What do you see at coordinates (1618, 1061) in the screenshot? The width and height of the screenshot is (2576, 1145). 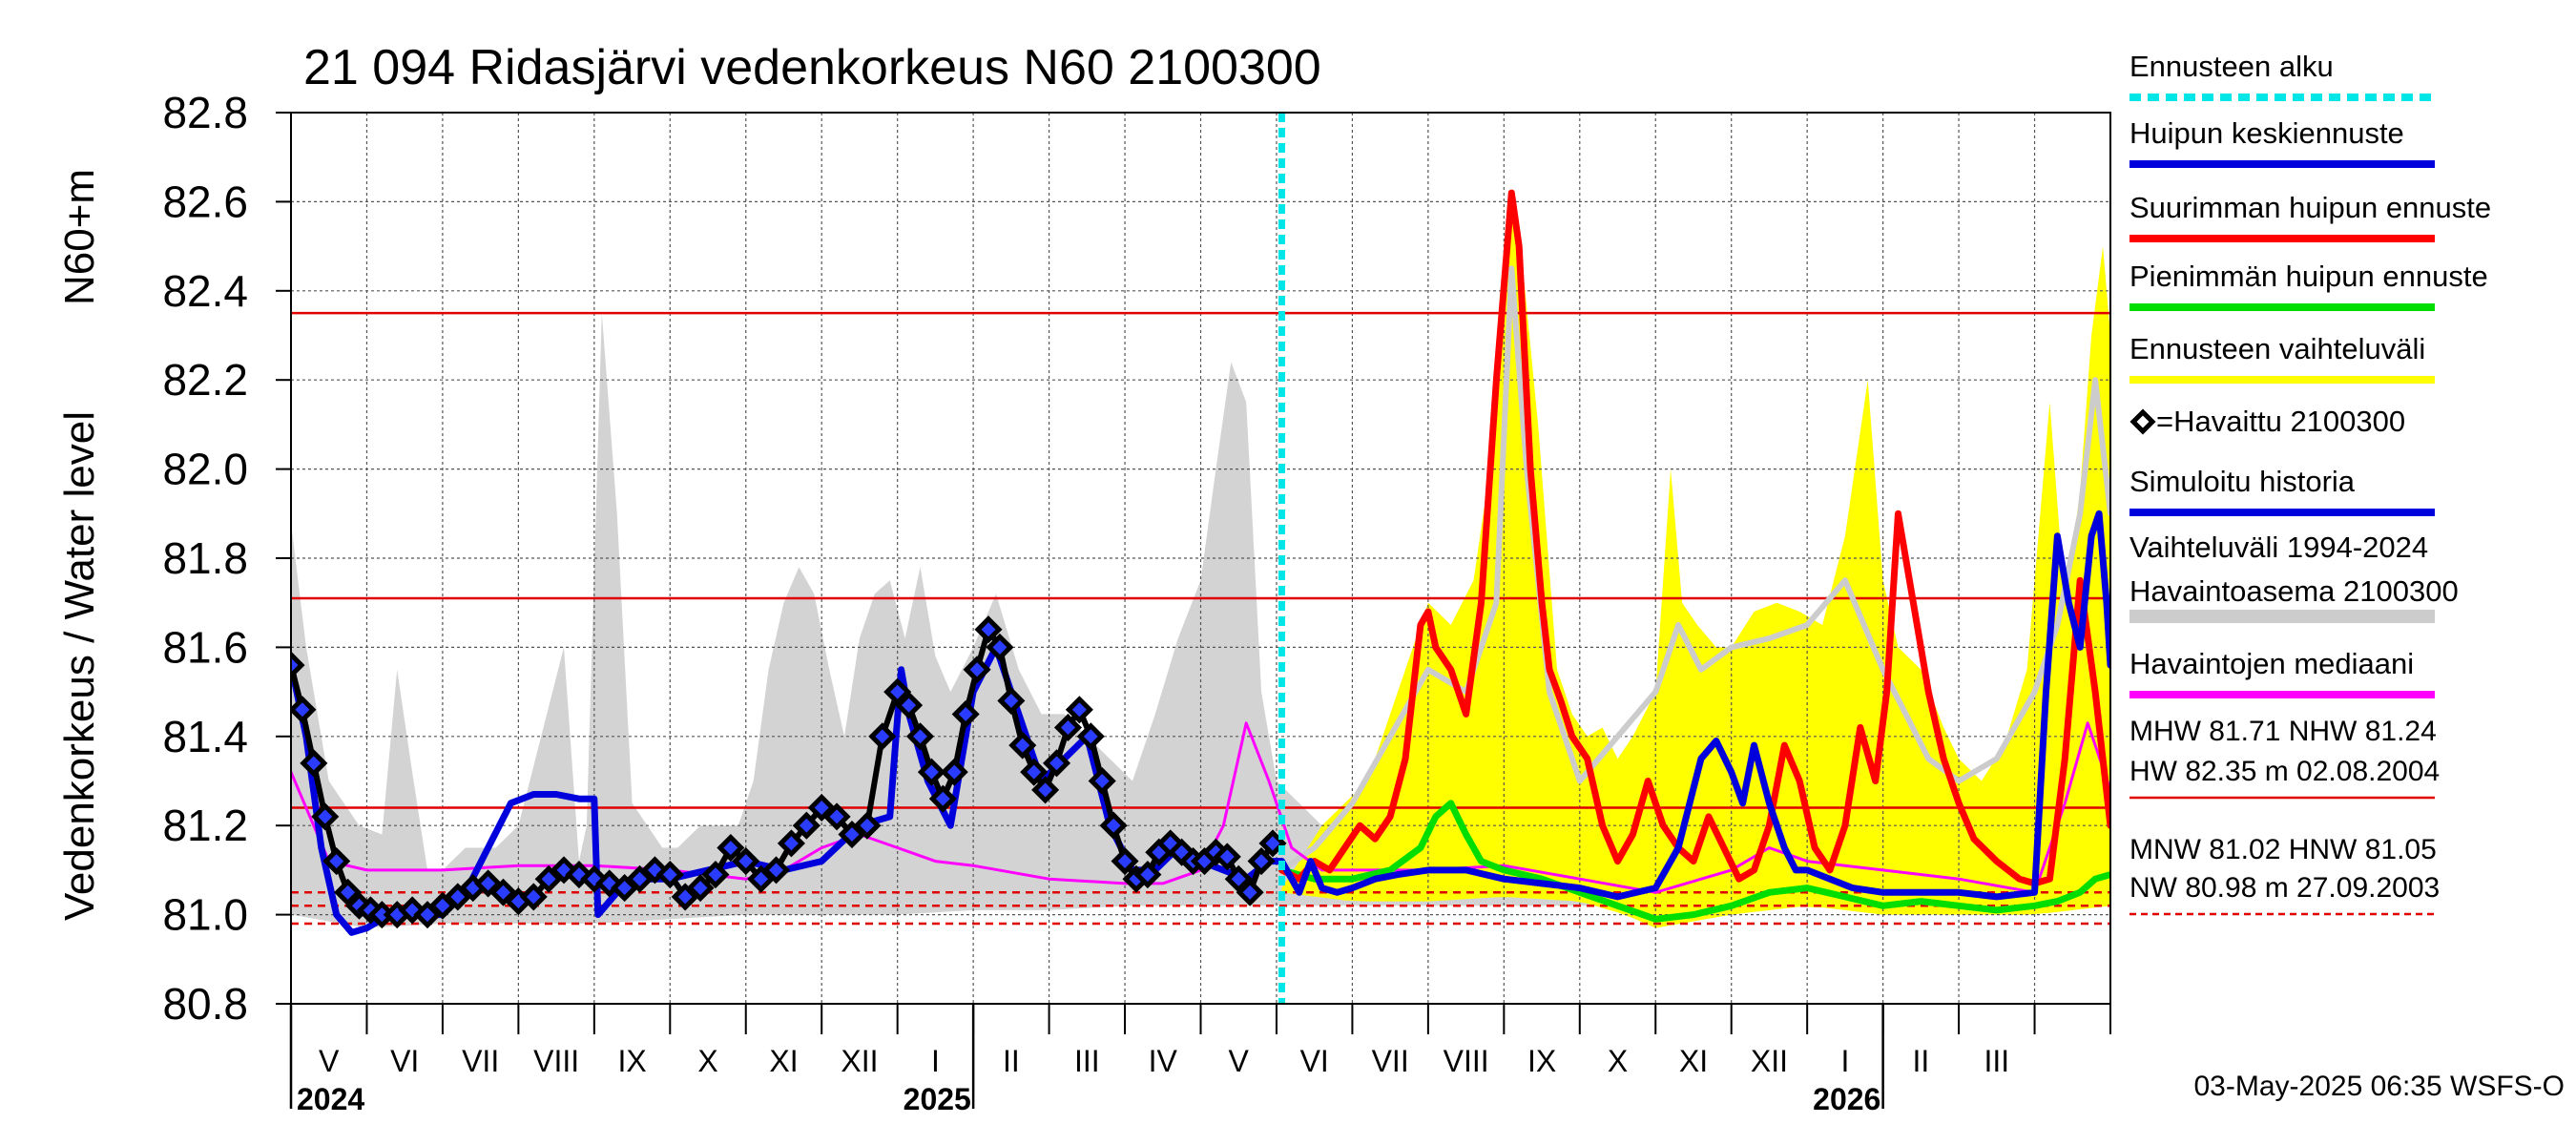 I see `month-label-17: X` at bounding box center [1618, 1061].